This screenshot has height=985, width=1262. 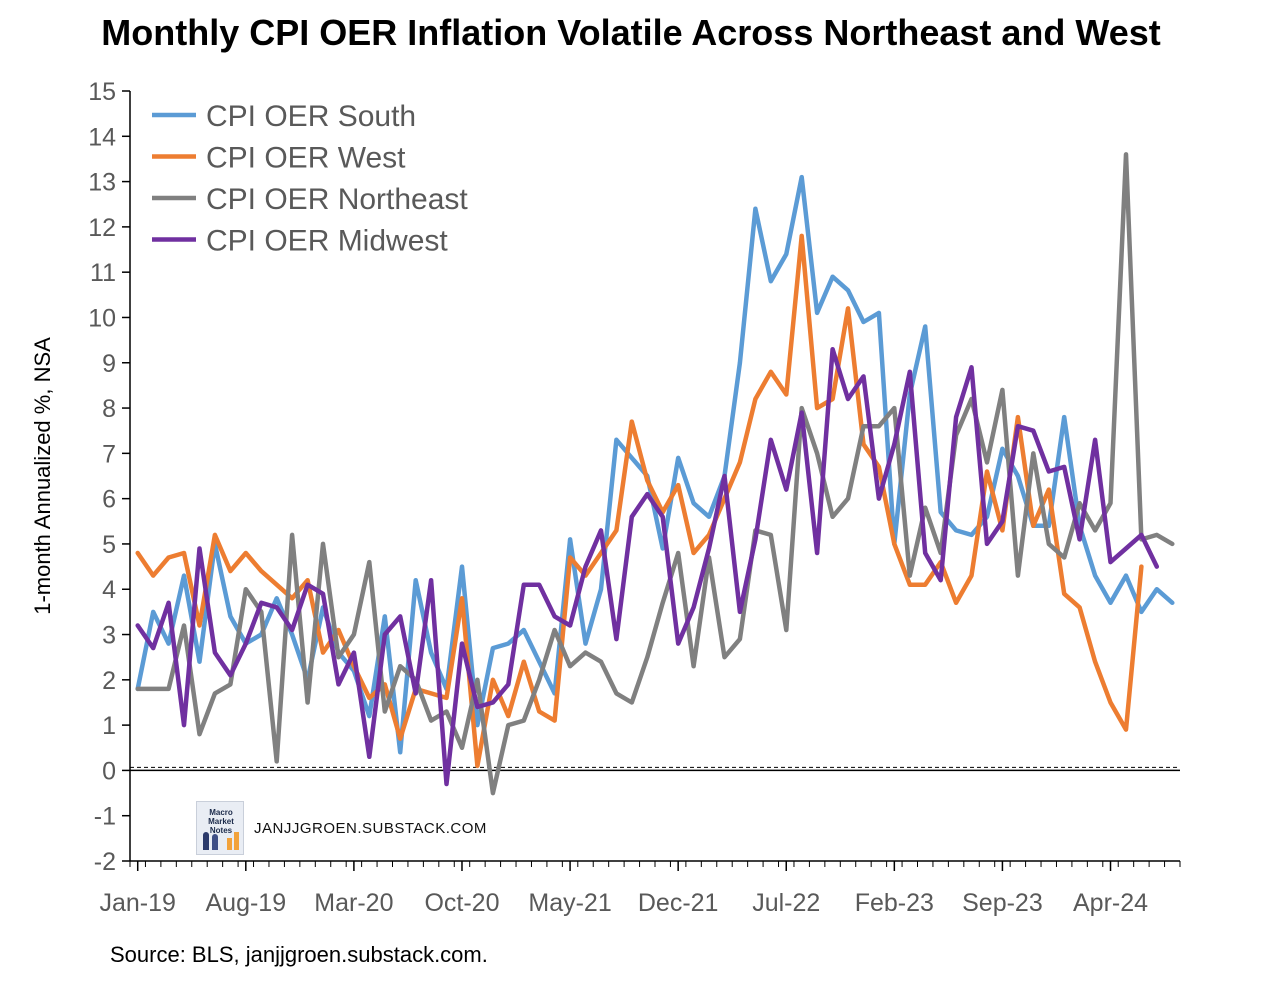 What do you see at coordinates (105, 817) in the screenshot?
I see `y-tick-label: -1` at bounding box center [105, 817].